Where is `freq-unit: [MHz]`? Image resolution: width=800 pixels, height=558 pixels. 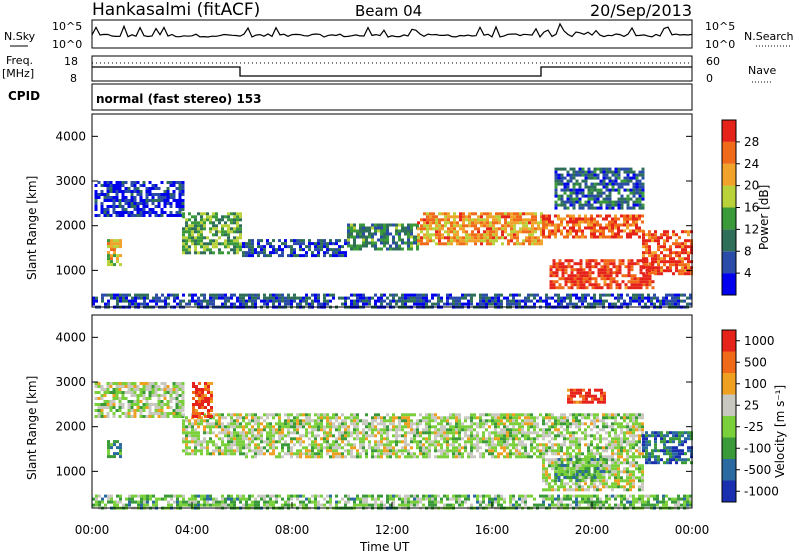 freq-unit: [MHz] is located at coordinates (18, 73).